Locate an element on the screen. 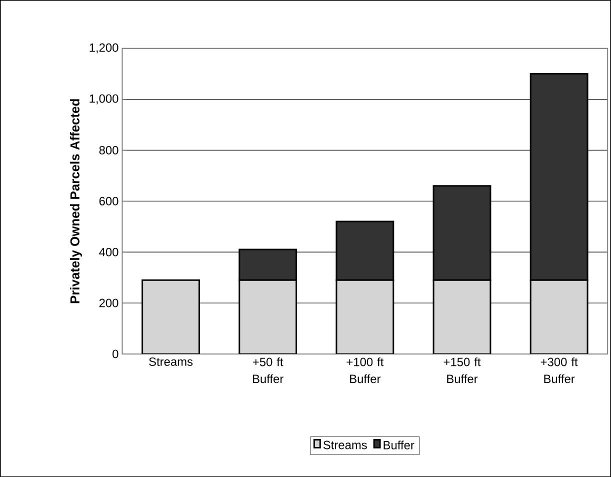  y-tick-label: 200 is located at coordinates (108, 303).